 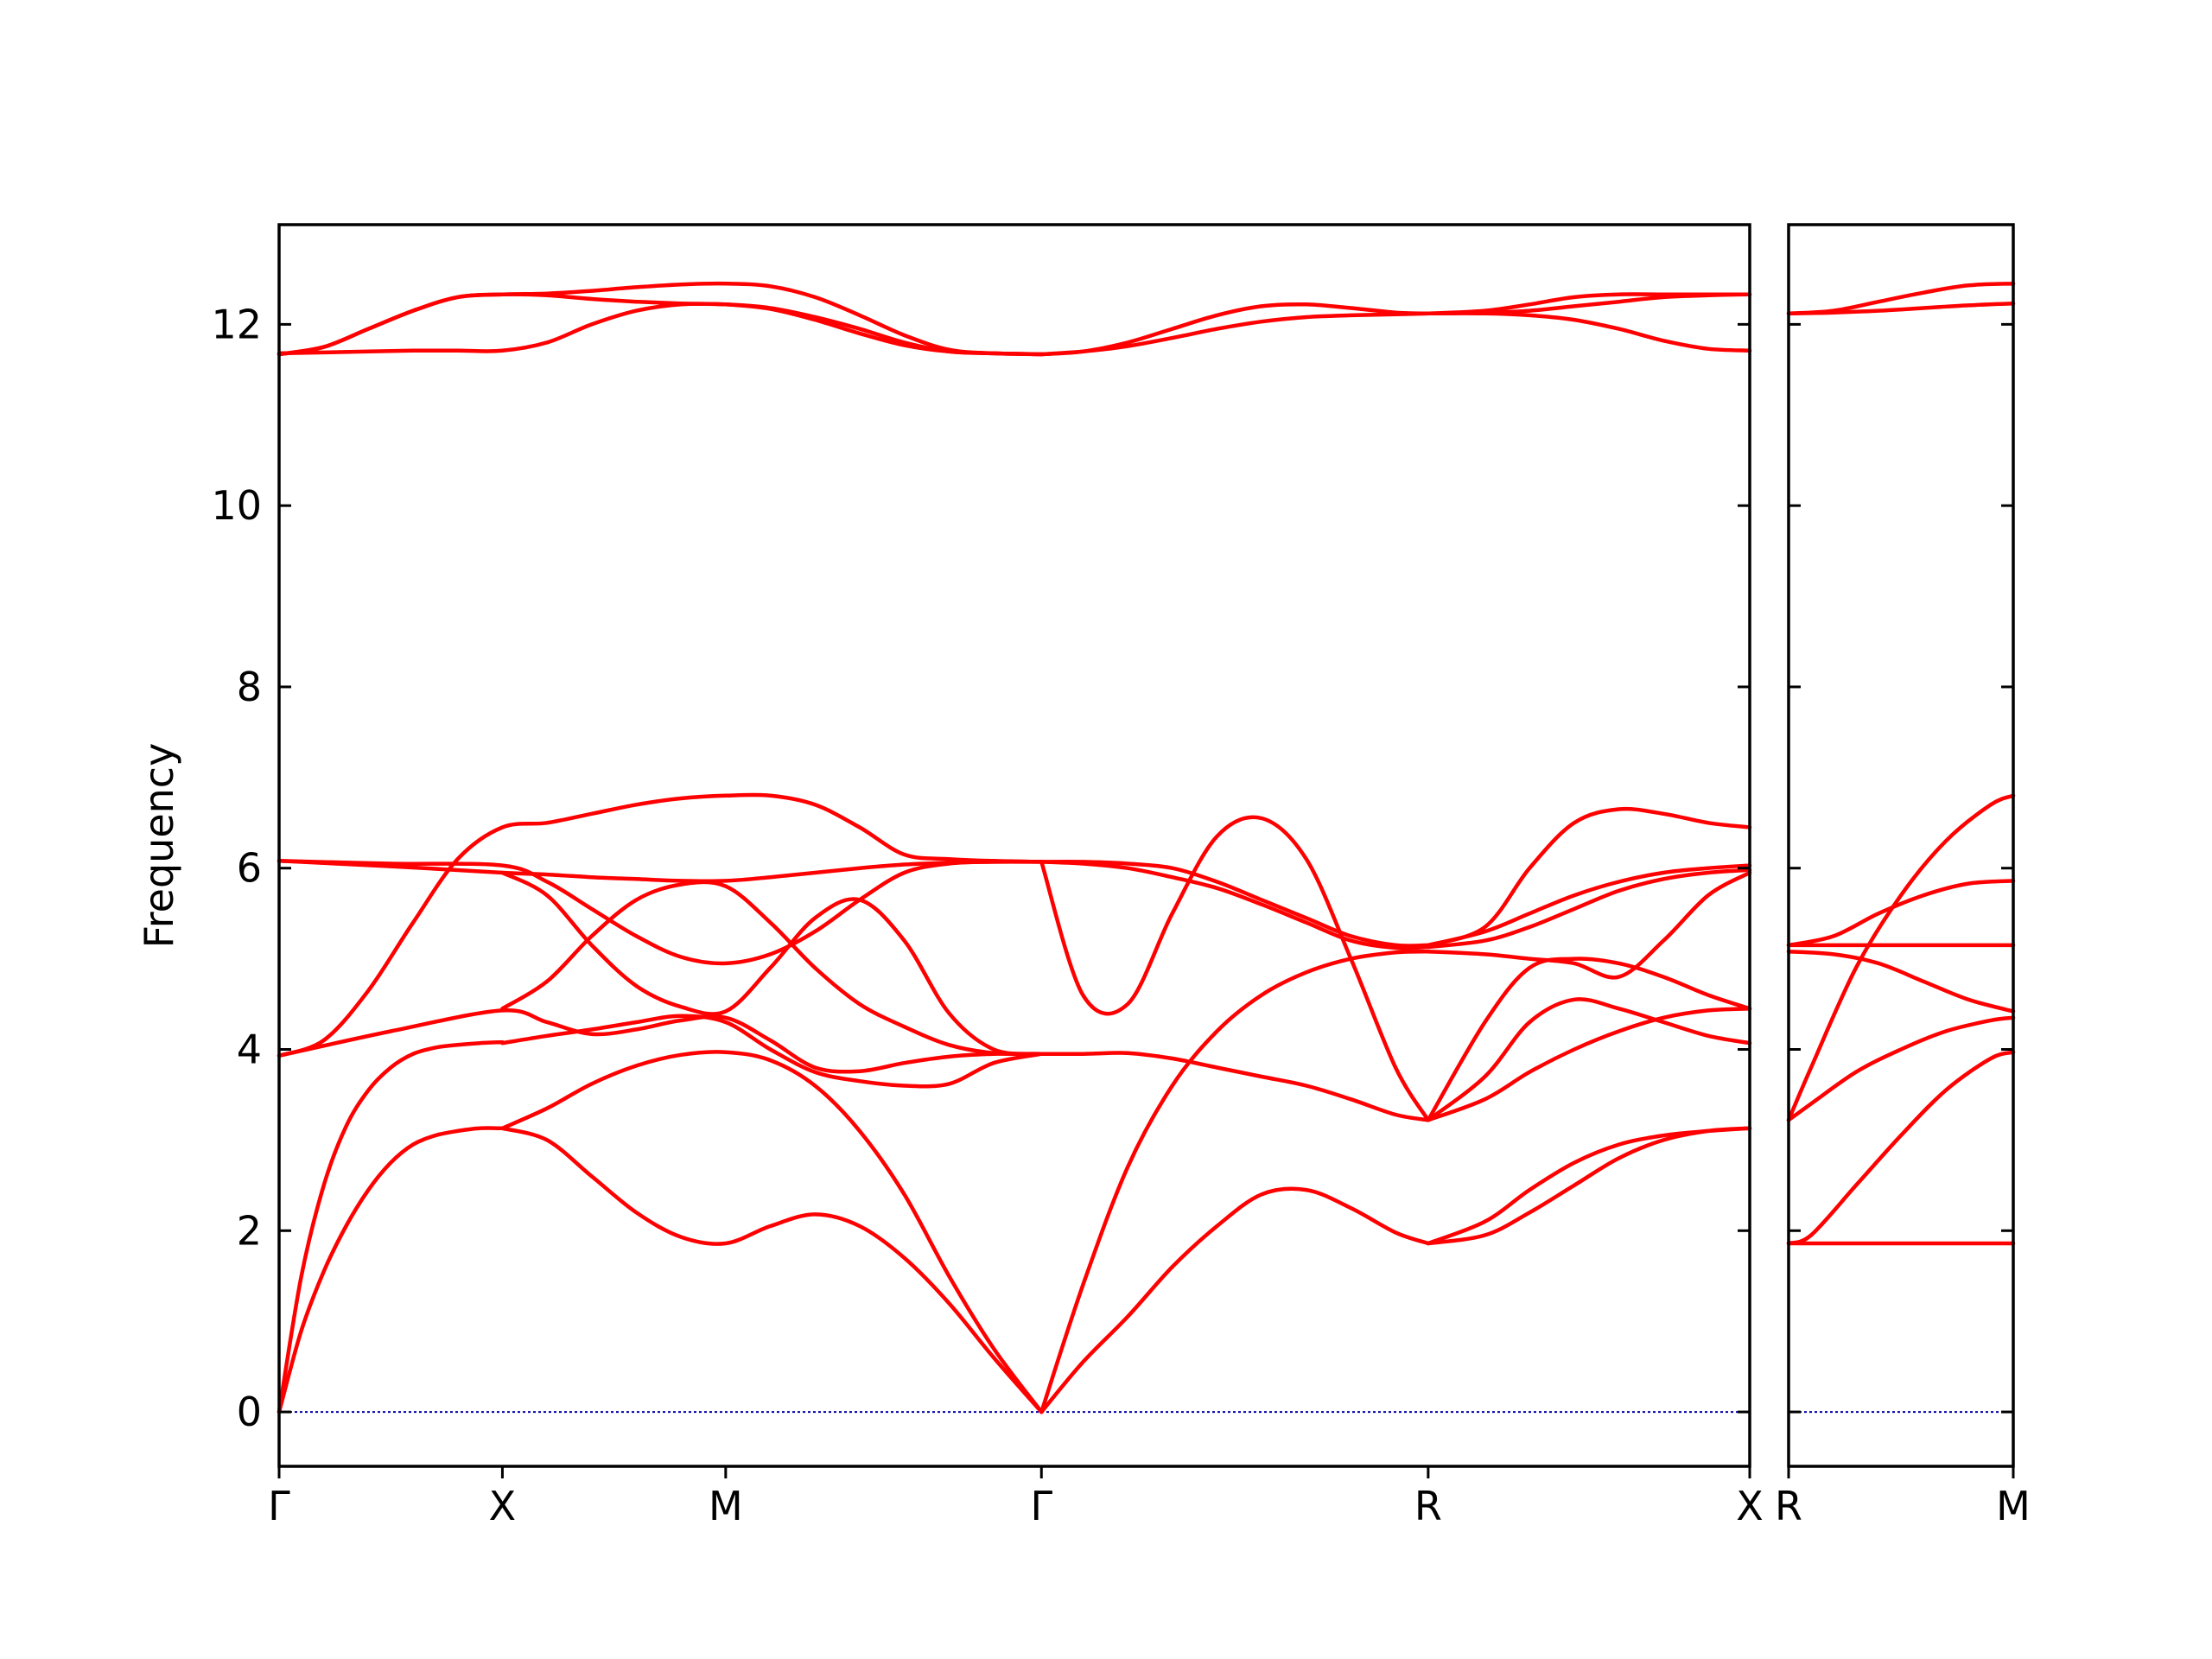 I want to click on y-tick-label: 4, so click(x=249, y=1050).